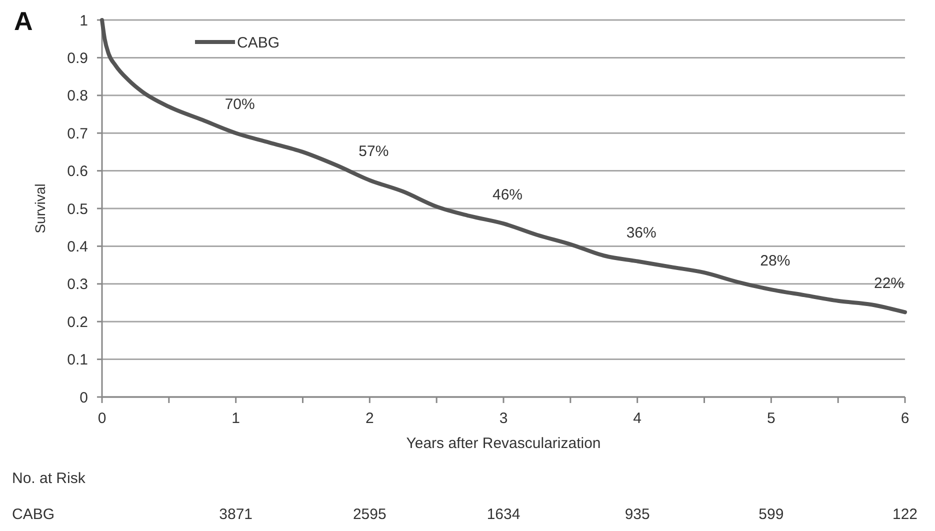 This screenshot has width=935, height=531. Describe the element at coordinates (77, 96) in the screenshot. I see `y-tick-label: 0.8` at that location.